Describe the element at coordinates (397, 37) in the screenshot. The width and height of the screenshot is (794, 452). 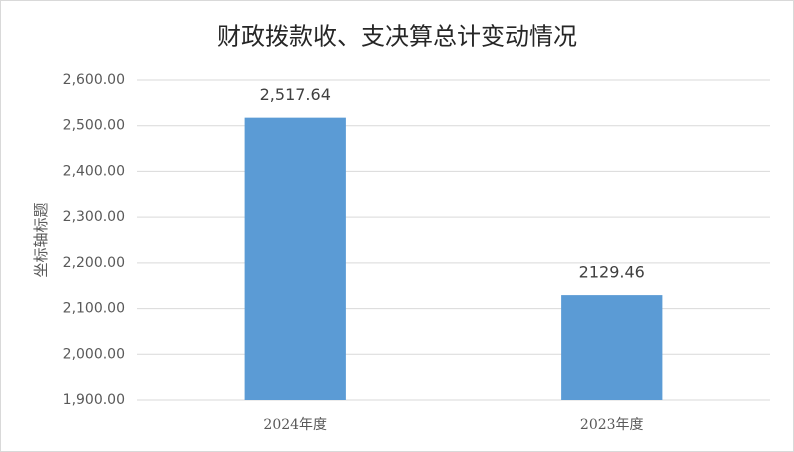
I see `chart-title: 财政拨款收、支决算总计变动情况` at that location.